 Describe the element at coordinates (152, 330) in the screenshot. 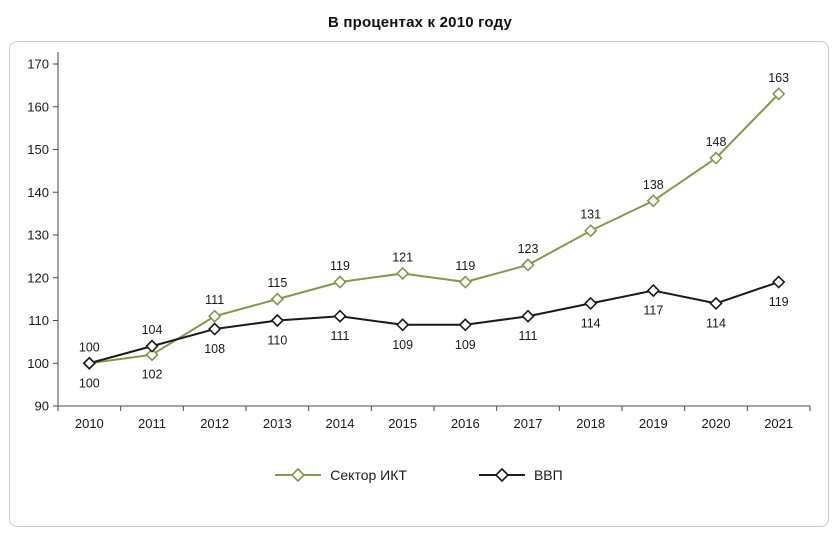

I see `data-label: 104` at that location.